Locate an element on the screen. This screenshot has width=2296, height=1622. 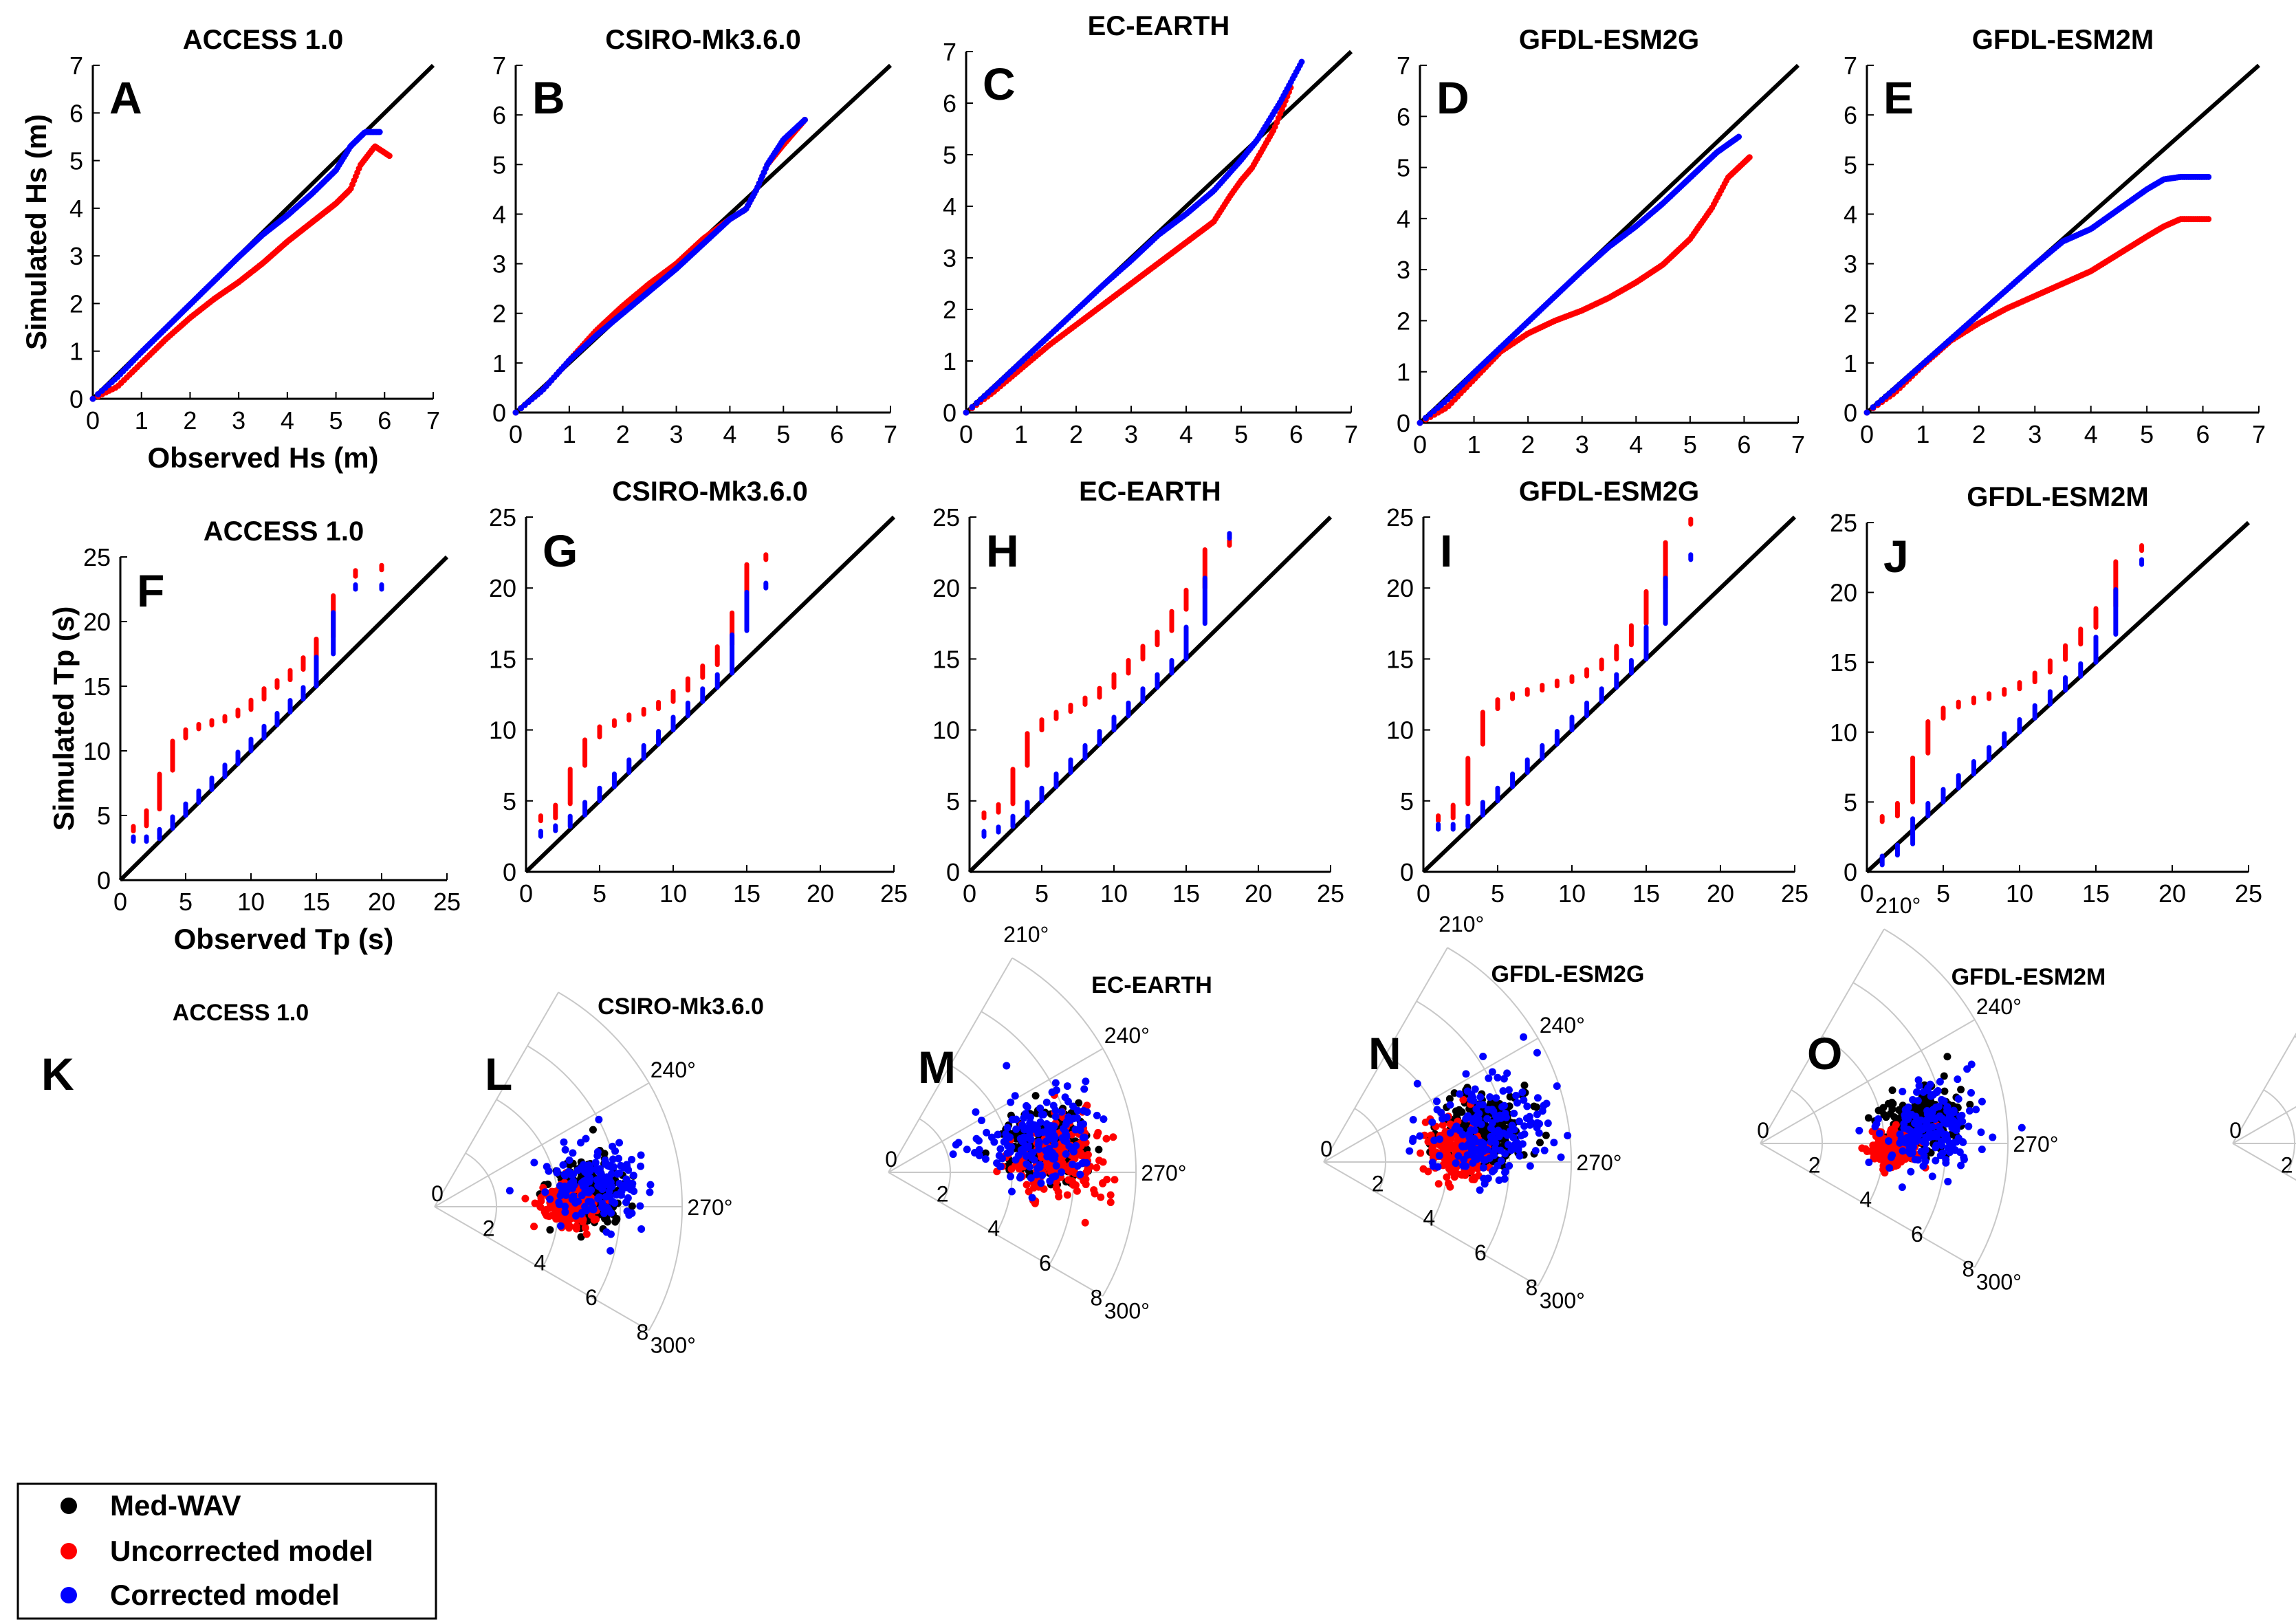
panel-letter: F is located at coordinates (150, 590).